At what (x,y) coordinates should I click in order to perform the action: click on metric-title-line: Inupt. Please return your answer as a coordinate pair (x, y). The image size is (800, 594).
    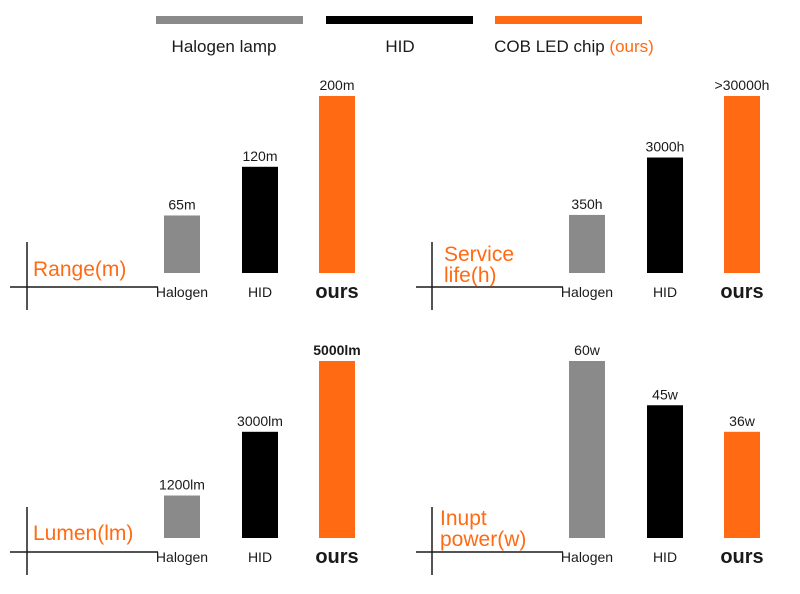
    Looking at the image, I should click on (463, 518).